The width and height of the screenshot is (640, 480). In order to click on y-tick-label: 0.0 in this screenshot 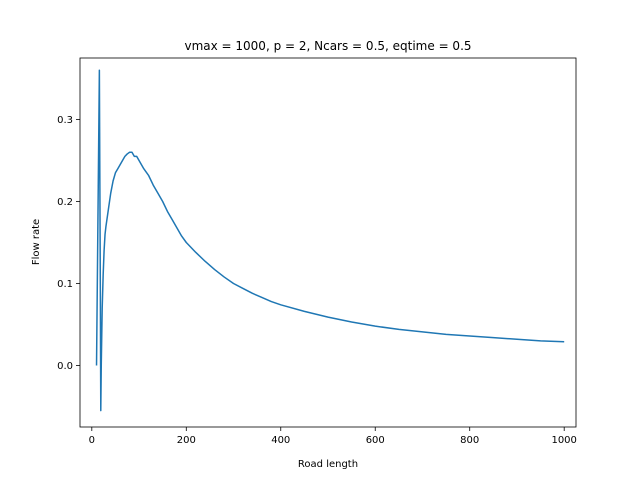, I will do `click(65, 366)`.